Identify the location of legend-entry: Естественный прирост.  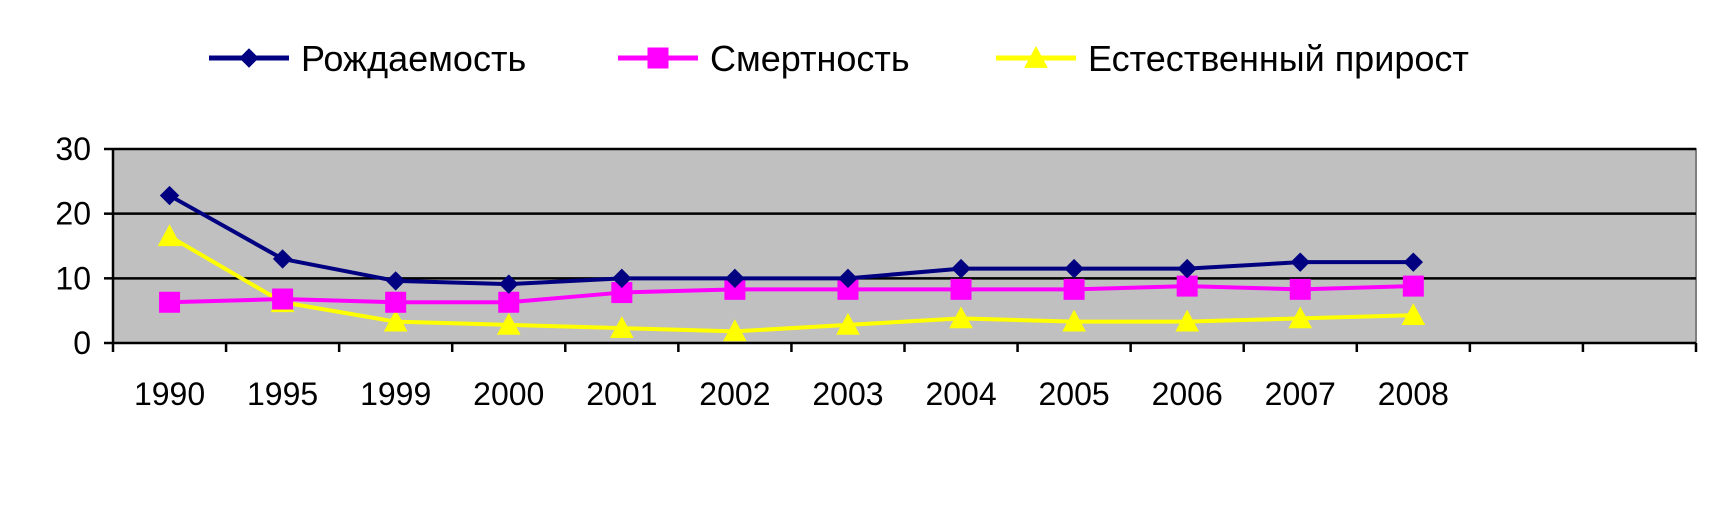
(1232, 58).